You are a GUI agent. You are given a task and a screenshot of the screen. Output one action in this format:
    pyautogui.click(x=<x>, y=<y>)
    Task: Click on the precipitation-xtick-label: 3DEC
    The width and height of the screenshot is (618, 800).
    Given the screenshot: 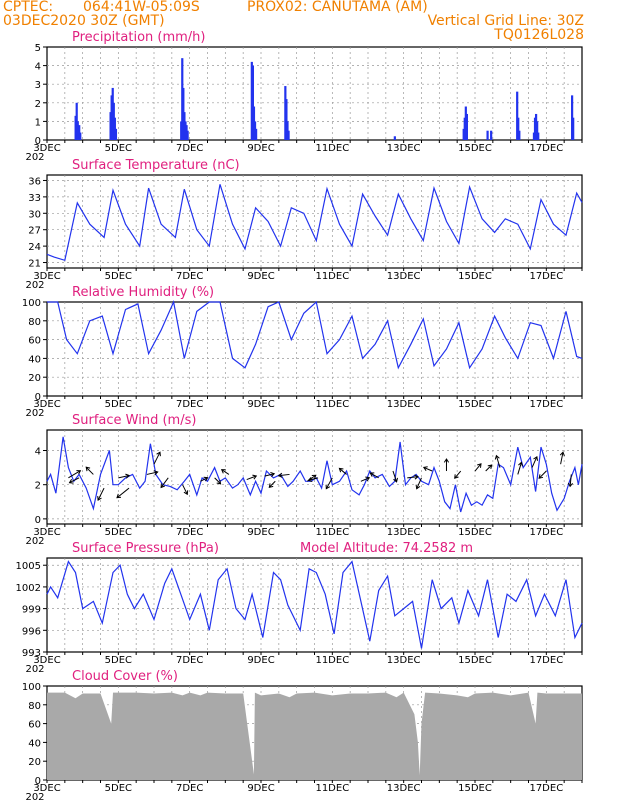 What is the action you would take?
    pyautogui.click(x=46, y=148)
    